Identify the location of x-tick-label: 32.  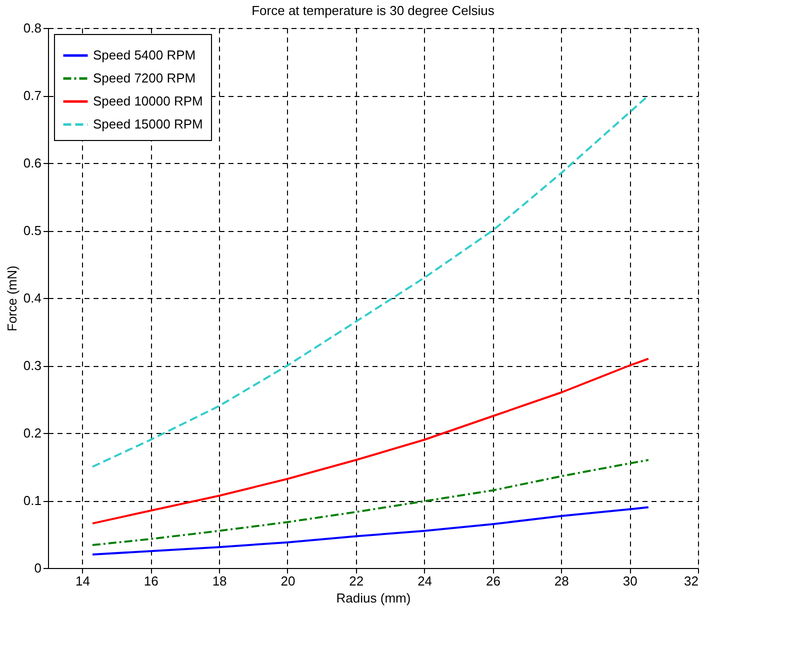
(691, 581).